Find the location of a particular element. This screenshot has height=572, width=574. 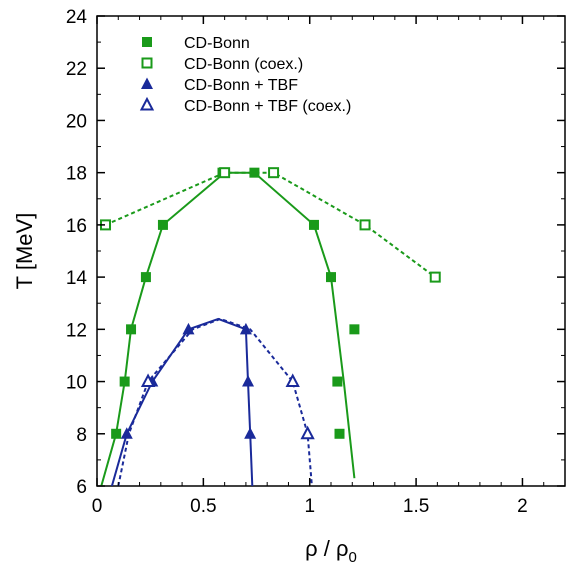

legend-item-cd-bonn-coex: CD-Bonn (coex.) is located at coordinates (223, 64).